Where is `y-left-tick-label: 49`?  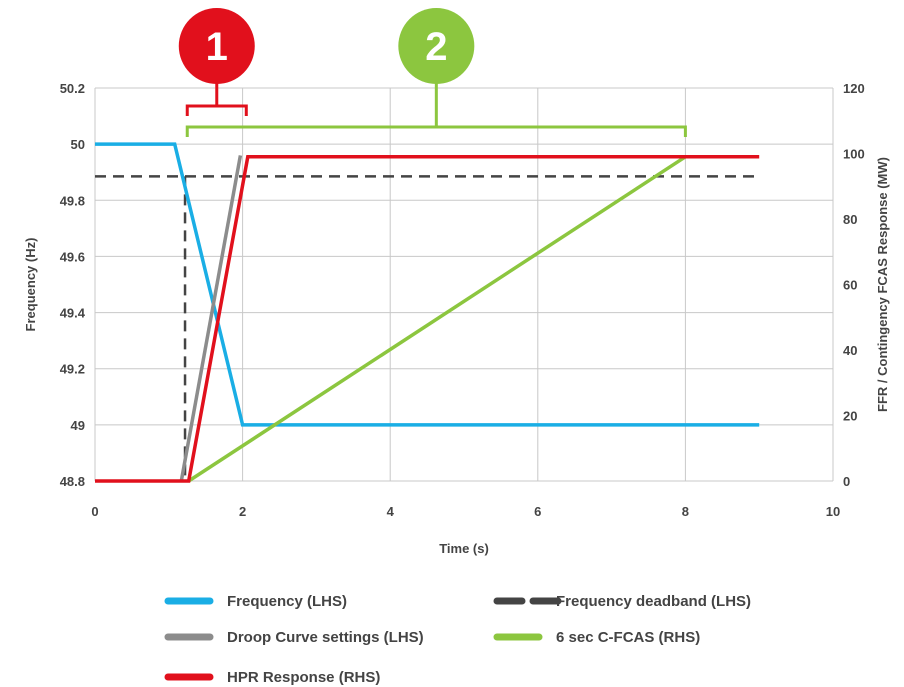
y-left-tick-label: 49 is located at coordinates (78, 425).